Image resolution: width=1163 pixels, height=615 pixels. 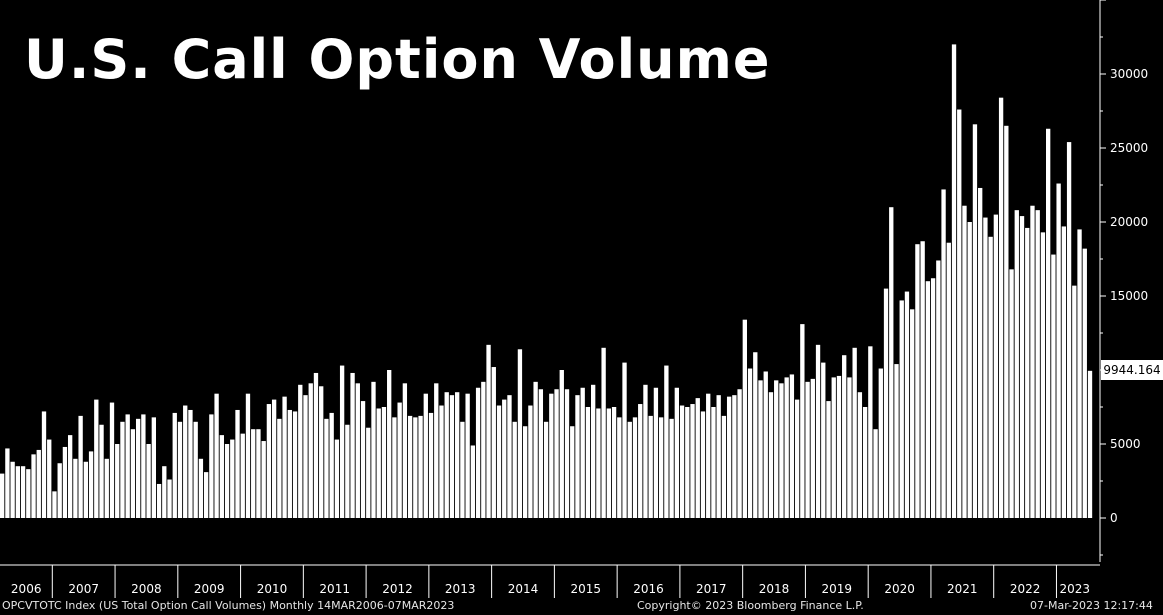 What do you see at coordinates (397, 589) in the screenshot?
I see `x-tick-label: 2012` at bounding box center [397, 589].